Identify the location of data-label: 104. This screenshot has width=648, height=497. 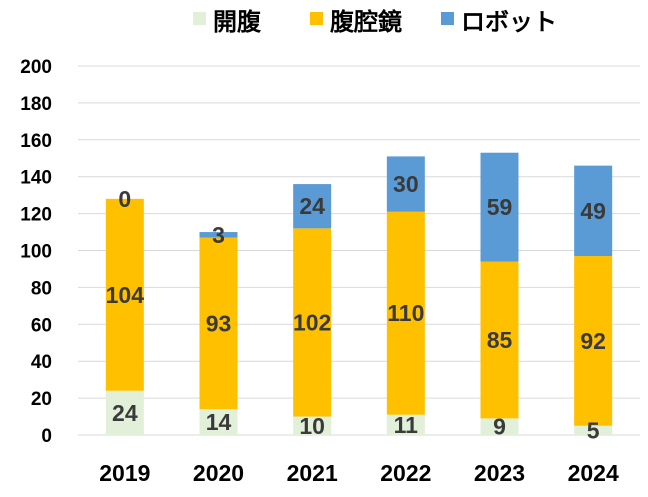
(125, 295).